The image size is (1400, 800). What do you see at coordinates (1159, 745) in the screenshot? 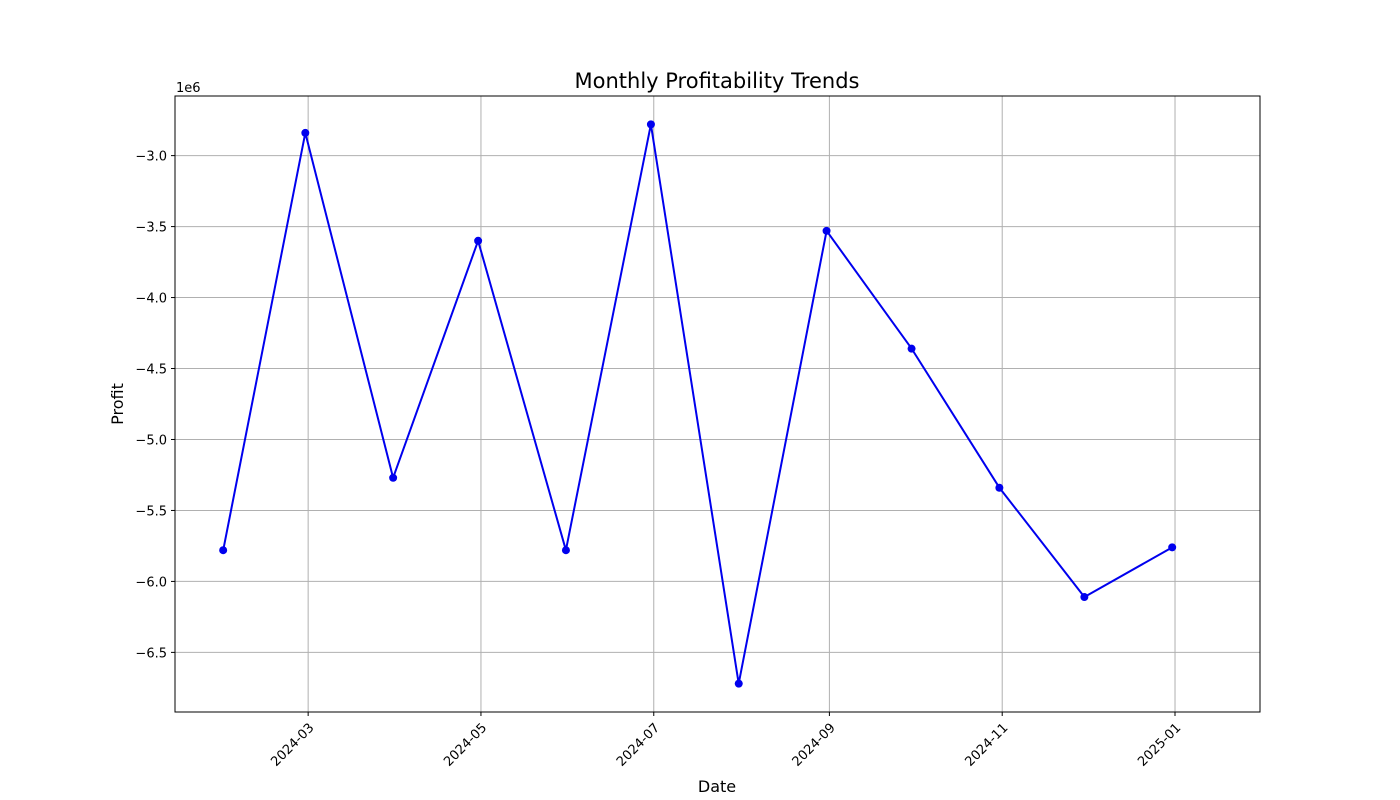
I see `x-tick-label: 2025-01` at bounding box center [1159, 745].